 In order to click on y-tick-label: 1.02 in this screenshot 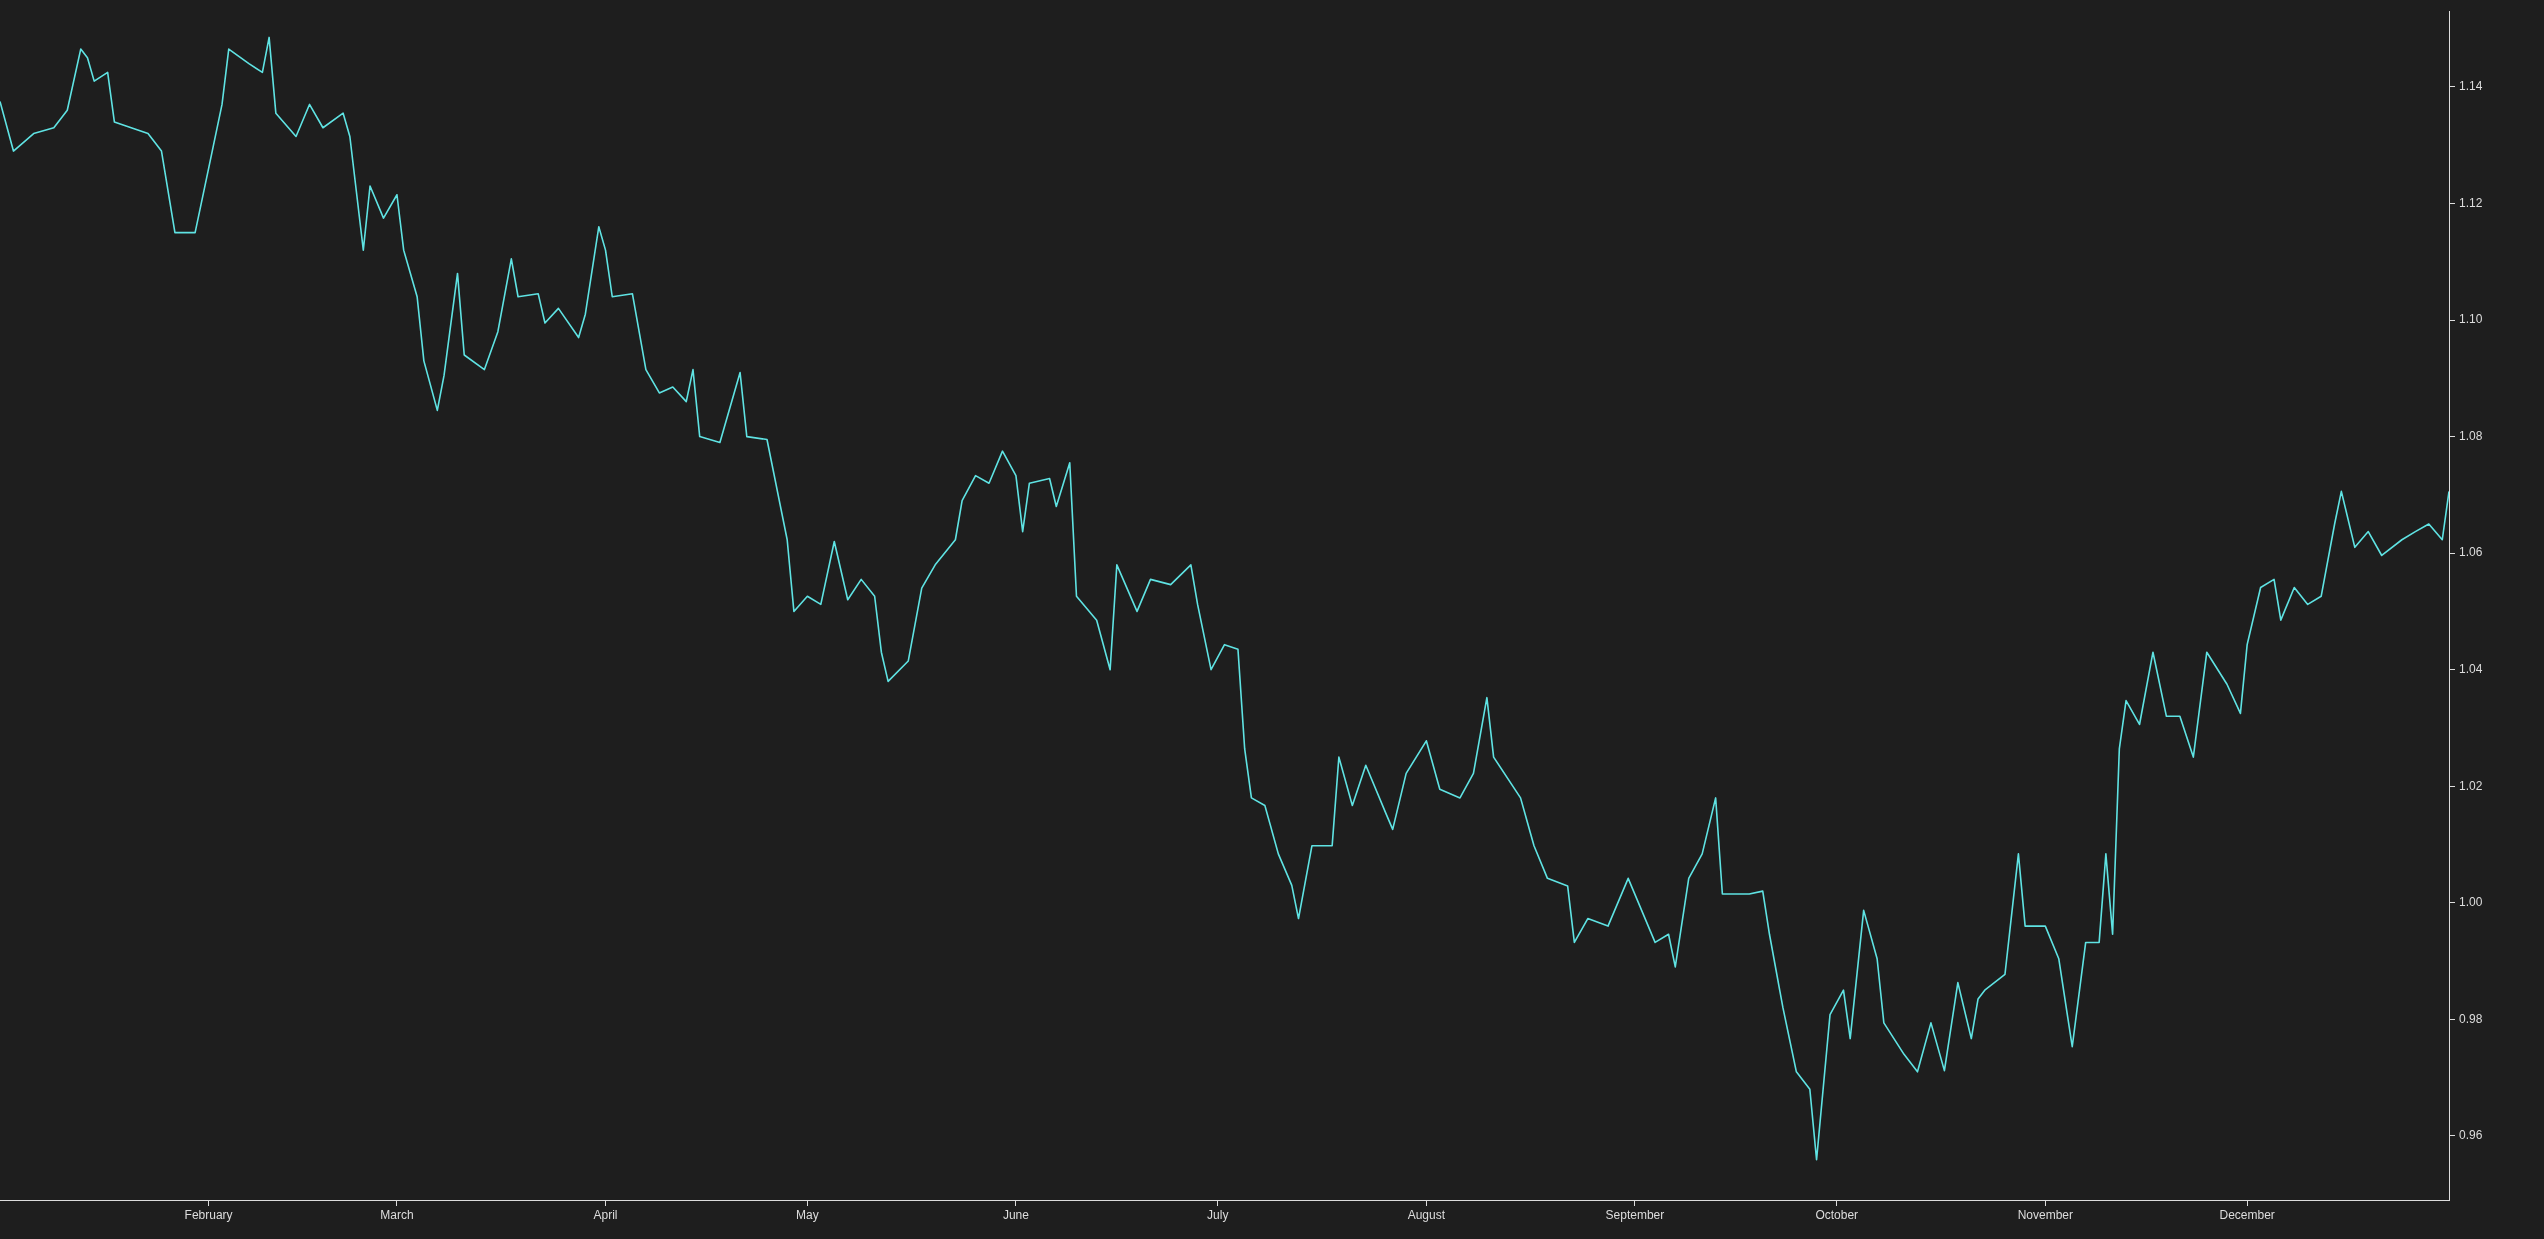, I will do `click(2471, 785)`.